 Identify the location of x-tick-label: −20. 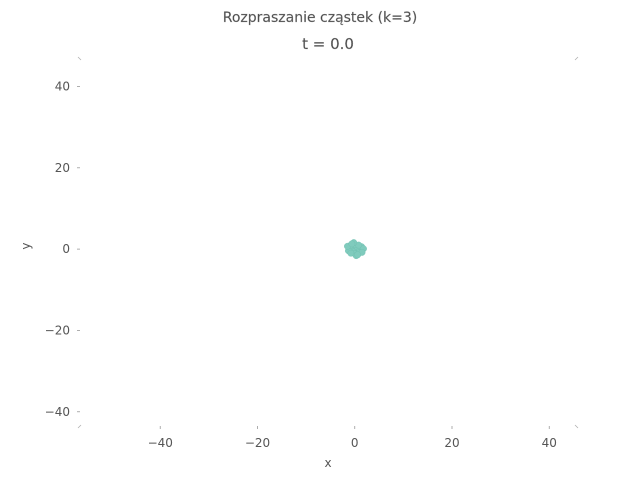
(257, 443).